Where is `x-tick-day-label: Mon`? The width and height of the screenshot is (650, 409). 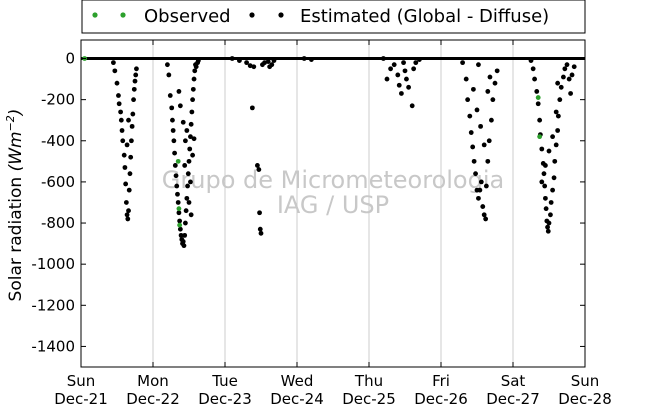 x-tick-day-label: Mon is located at coordinates (153, 381).